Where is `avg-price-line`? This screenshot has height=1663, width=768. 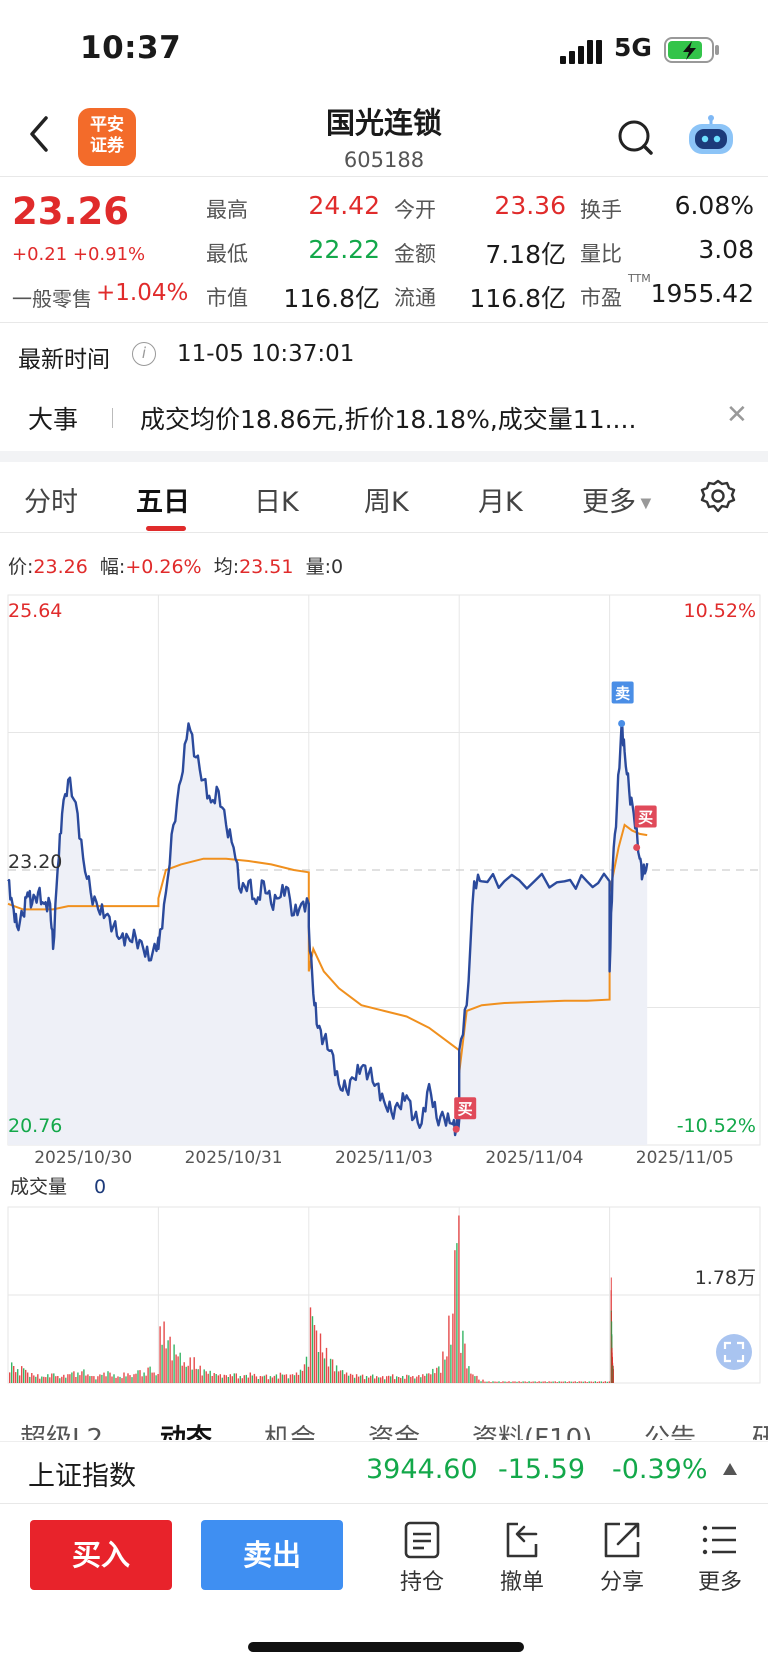 avg-price-line is located at coordinates (327, 948).